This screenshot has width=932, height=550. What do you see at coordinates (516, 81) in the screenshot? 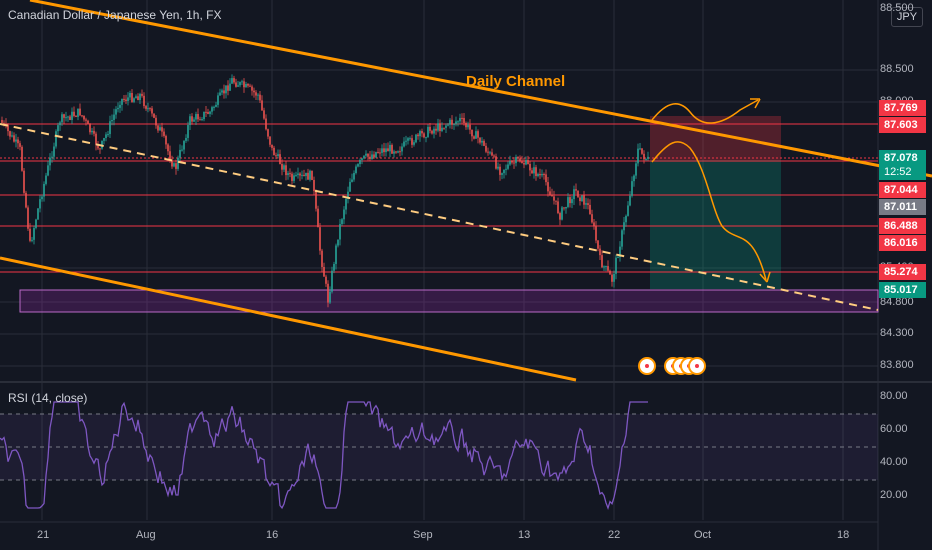
I see `daily-channel-label: Daily Channel` at bounding box center [516, 81].